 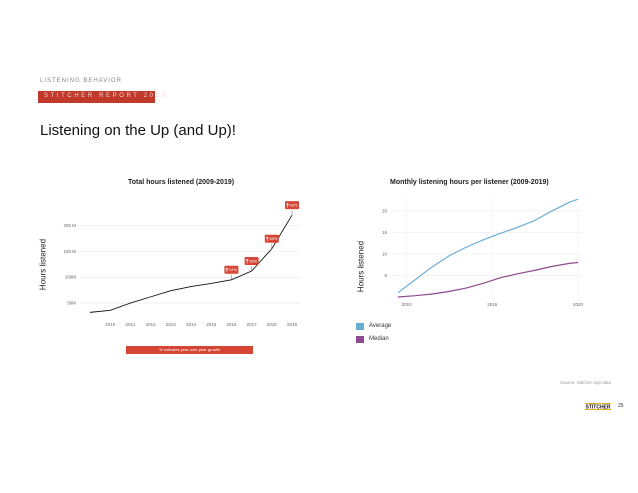 I want to click on page-title: Listening on the Up (and Up)!, so click(x=138, y=130).